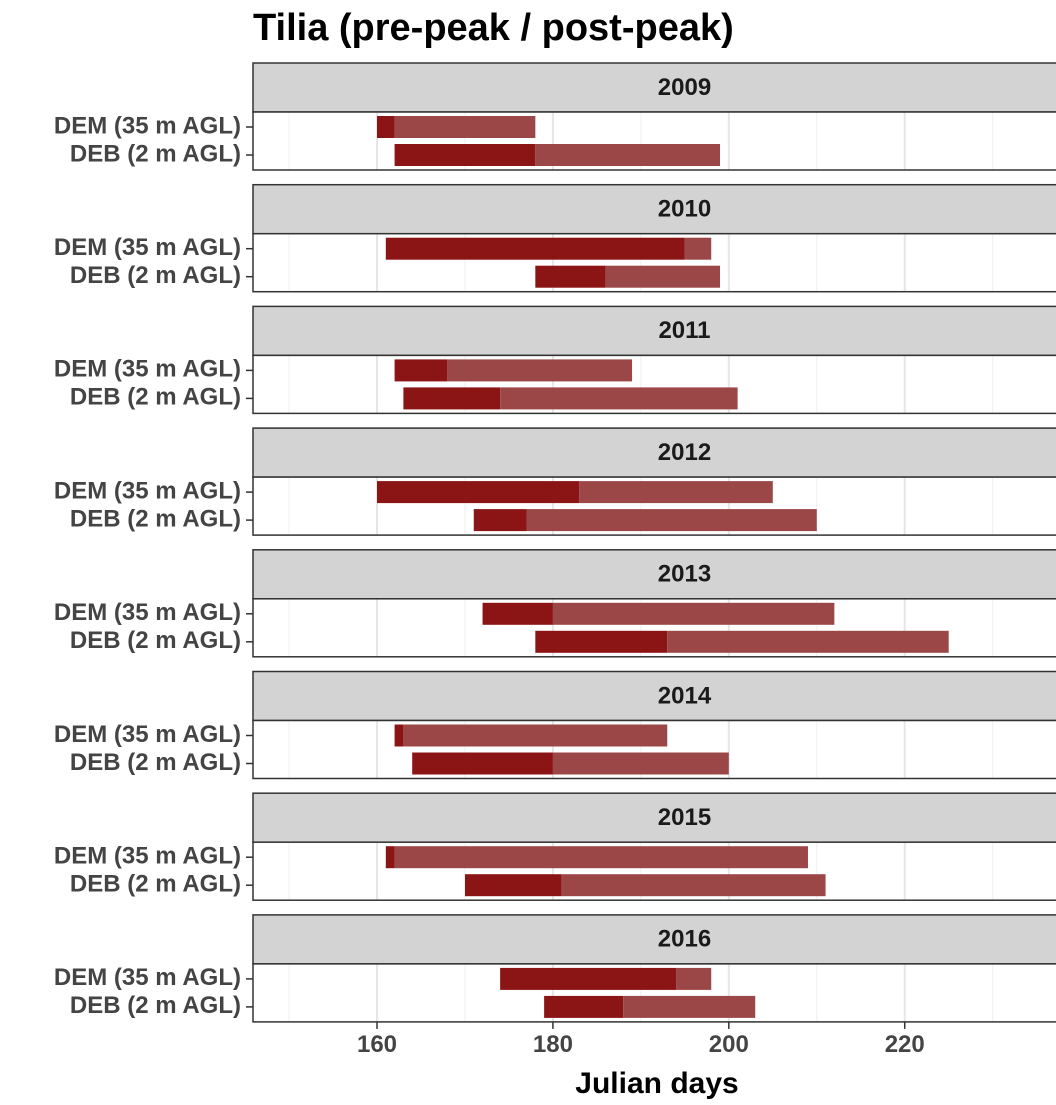 Image resolution: width=1056 pixels, height=1105 pixels. I want to click on strip-label: 2009, so click(684, 87).